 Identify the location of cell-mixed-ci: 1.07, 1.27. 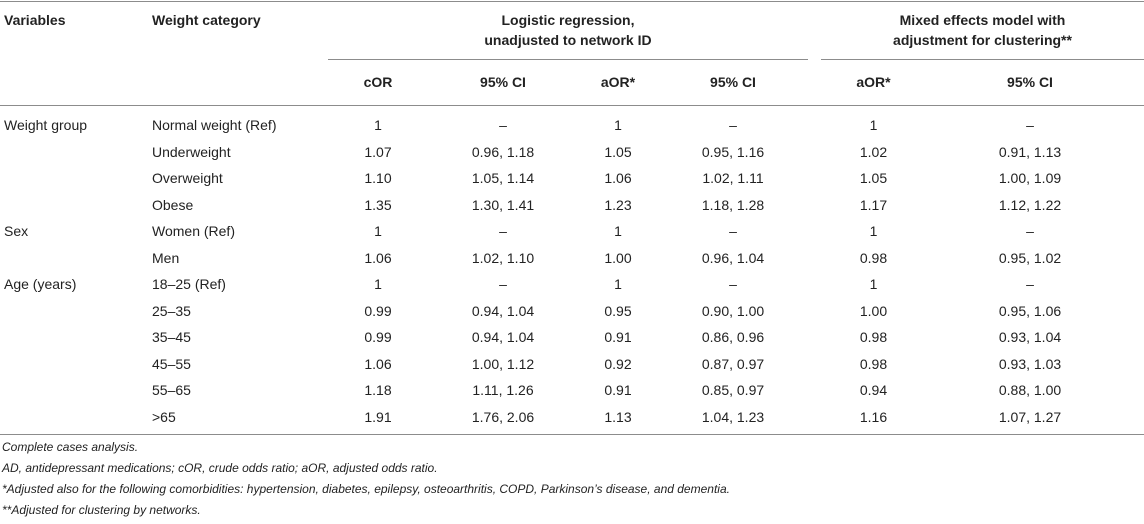
(1030, 417).